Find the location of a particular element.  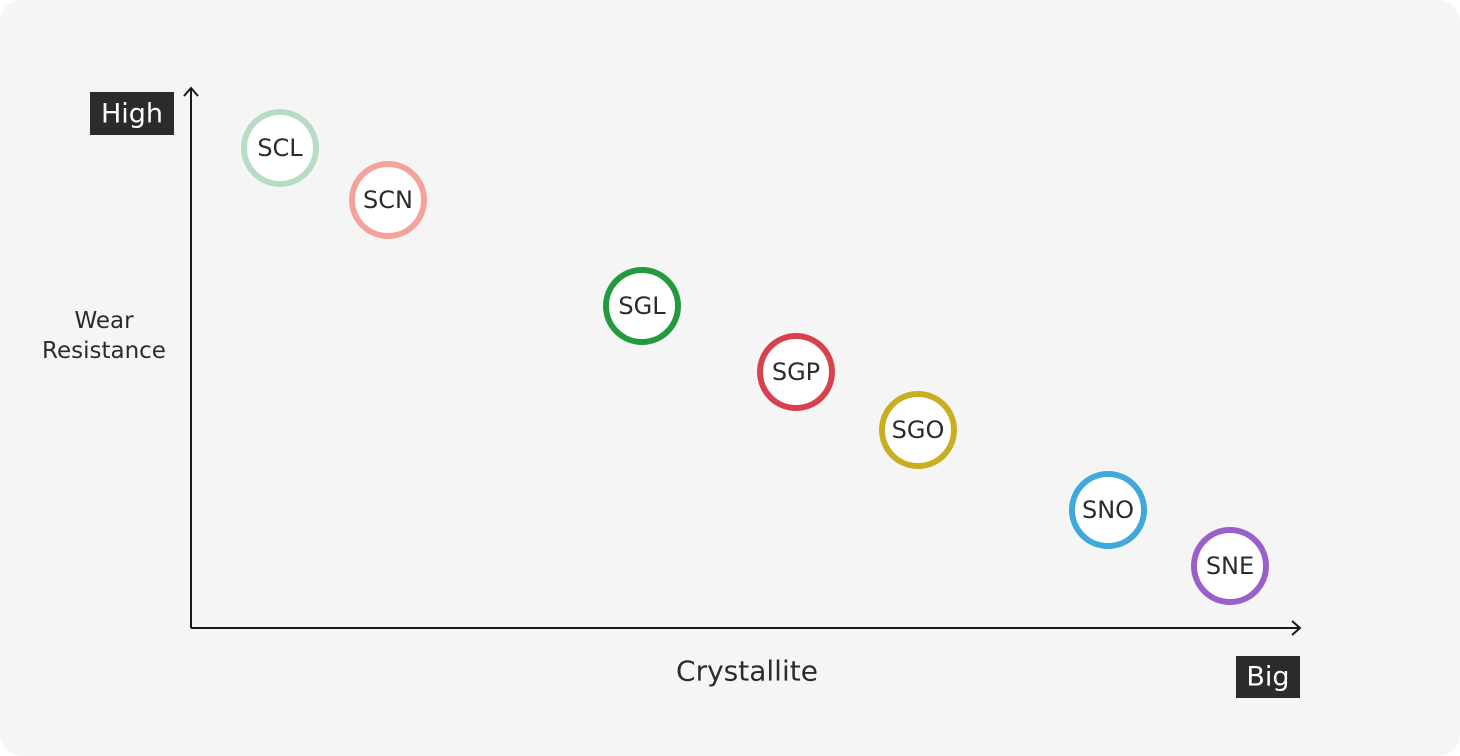

node-label: SNE is located at coordinates (1230, 566).